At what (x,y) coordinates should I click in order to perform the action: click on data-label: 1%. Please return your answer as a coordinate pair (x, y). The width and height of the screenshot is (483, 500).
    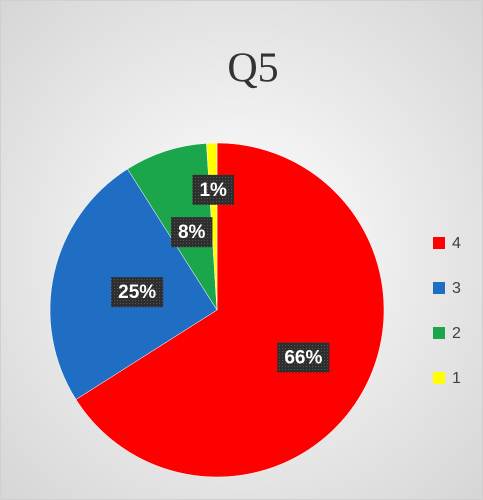
    Looking at the image, I should click on (213, 190).